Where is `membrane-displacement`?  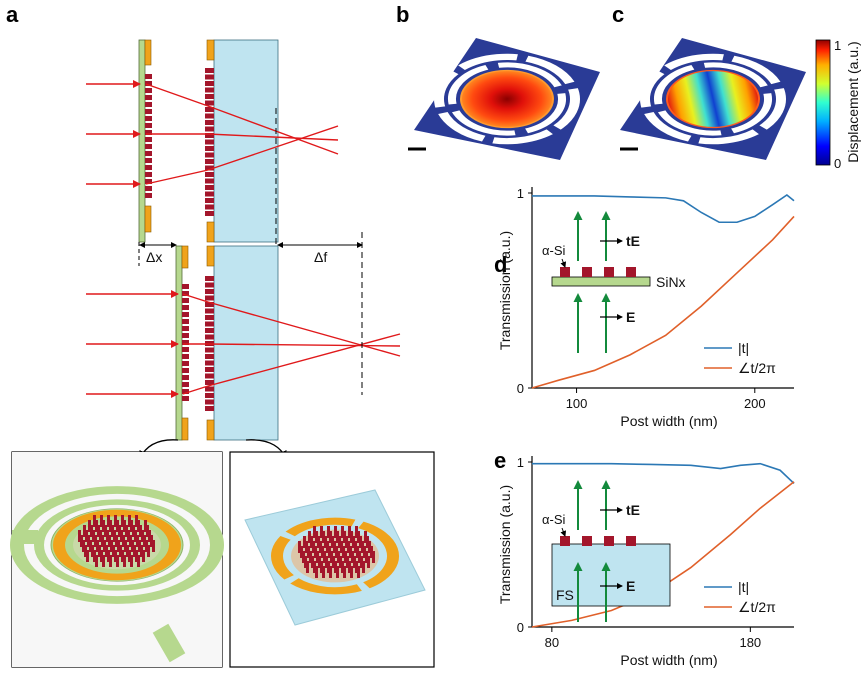
membrane-displacement is located at coordinates (713, 99).